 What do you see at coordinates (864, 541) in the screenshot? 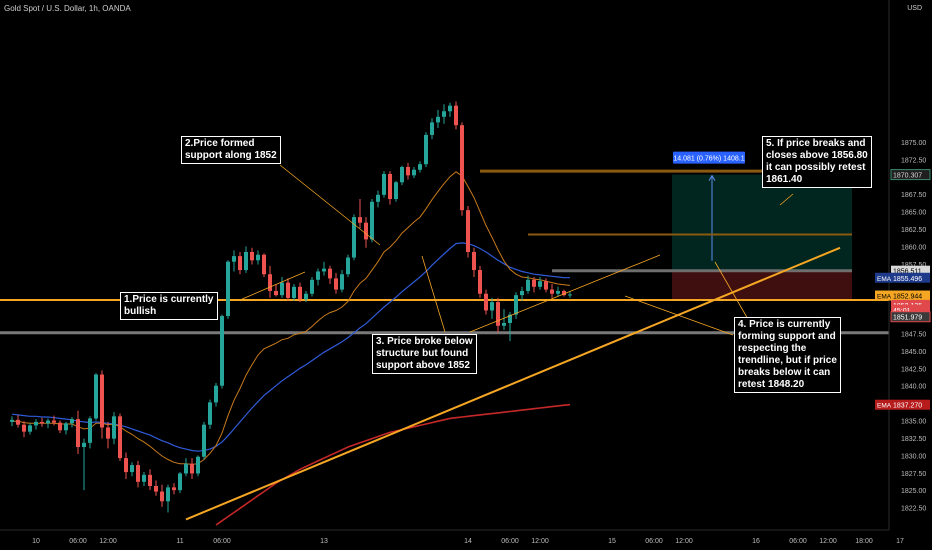
I see `x-tick-label: 18:00` at bounding box center [864, 541].